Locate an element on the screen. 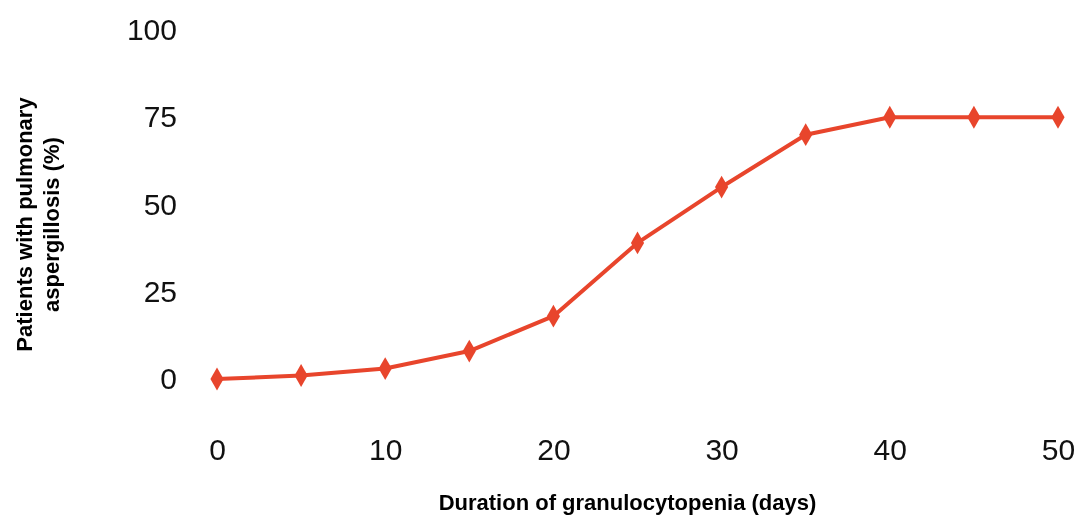  x-tick-label: 40 is located at coordinates (890, 450).